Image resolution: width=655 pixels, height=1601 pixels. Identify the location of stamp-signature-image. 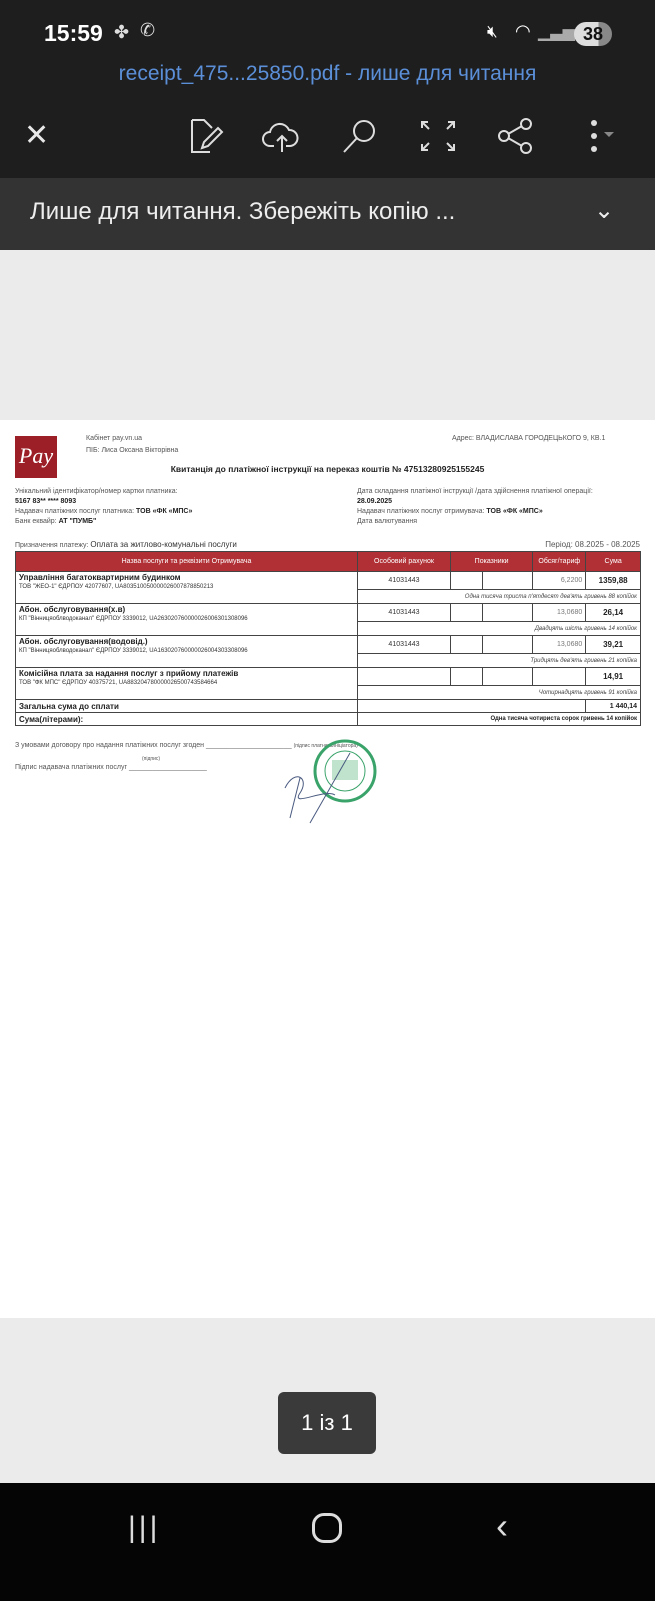
(330, 781).